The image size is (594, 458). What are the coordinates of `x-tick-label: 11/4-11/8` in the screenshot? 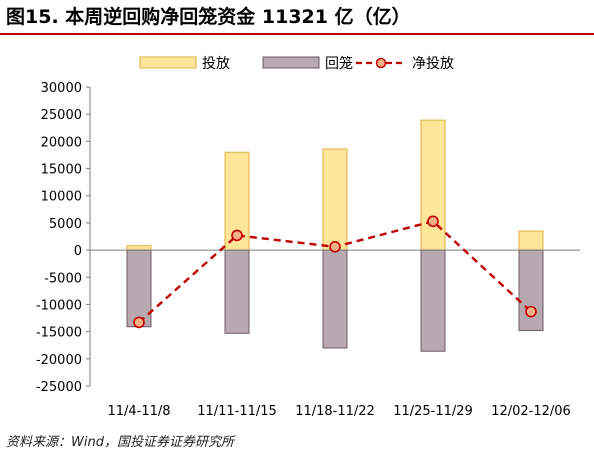 It's located at (138, 411).